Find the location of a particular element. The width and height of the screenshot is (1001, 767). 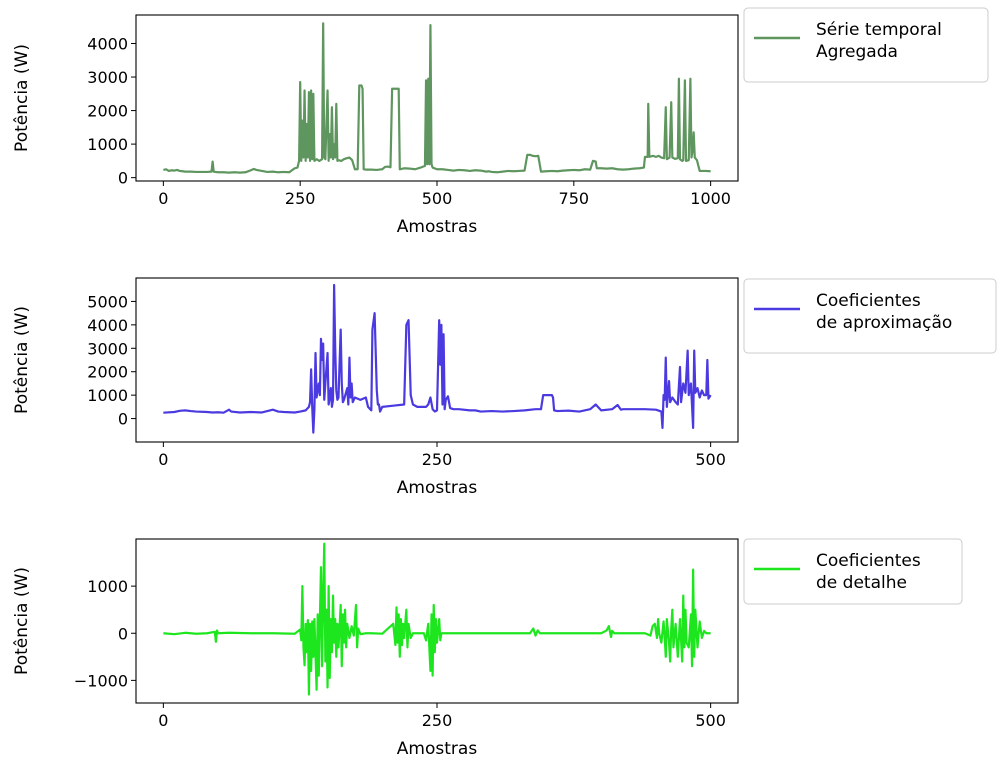

x-tick-label: 750 is located at coordinates (574, 198).